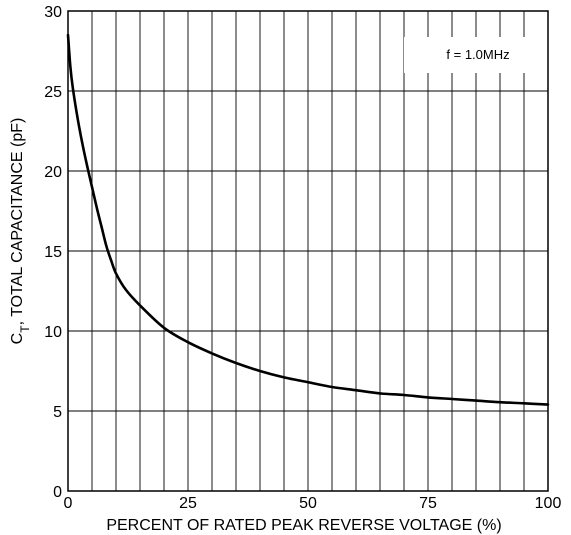  Describe the element at coordinates (53, 332) in the screenshot. I see `y-tick-label: 10` at that location.